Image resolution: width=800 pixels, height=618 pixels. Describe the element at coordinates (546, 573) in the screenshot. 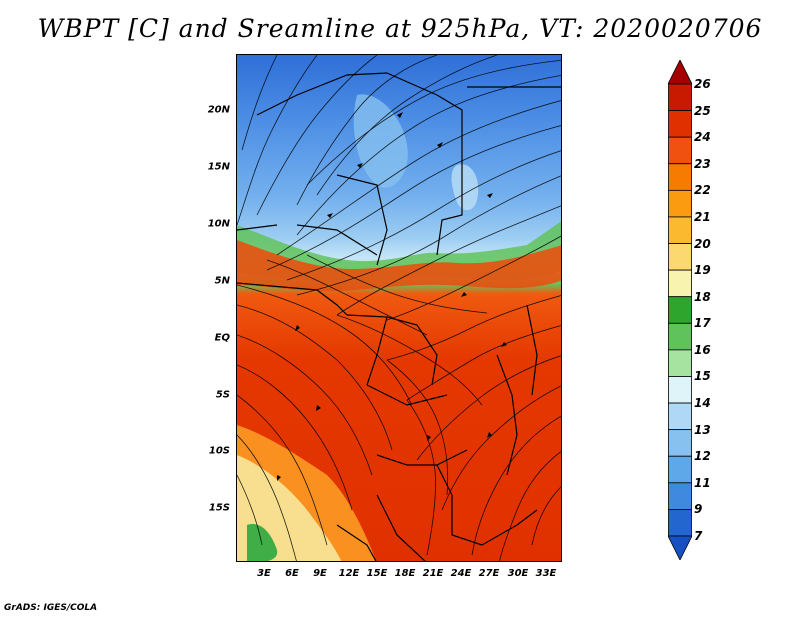

I see `lon-label-33e: 33E` at that location.